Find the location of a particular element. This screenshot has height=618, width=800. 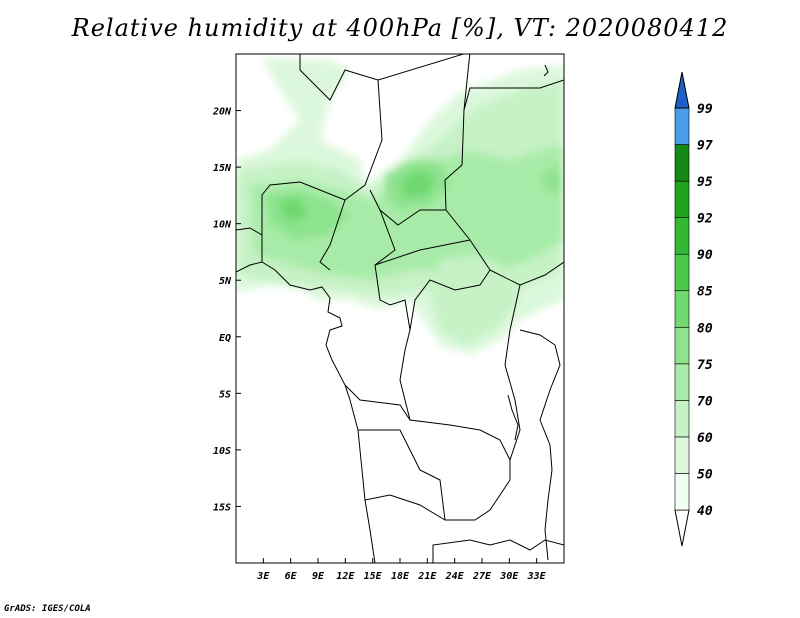

lon-tick-label: 30E is located at coordinates (509, 576).